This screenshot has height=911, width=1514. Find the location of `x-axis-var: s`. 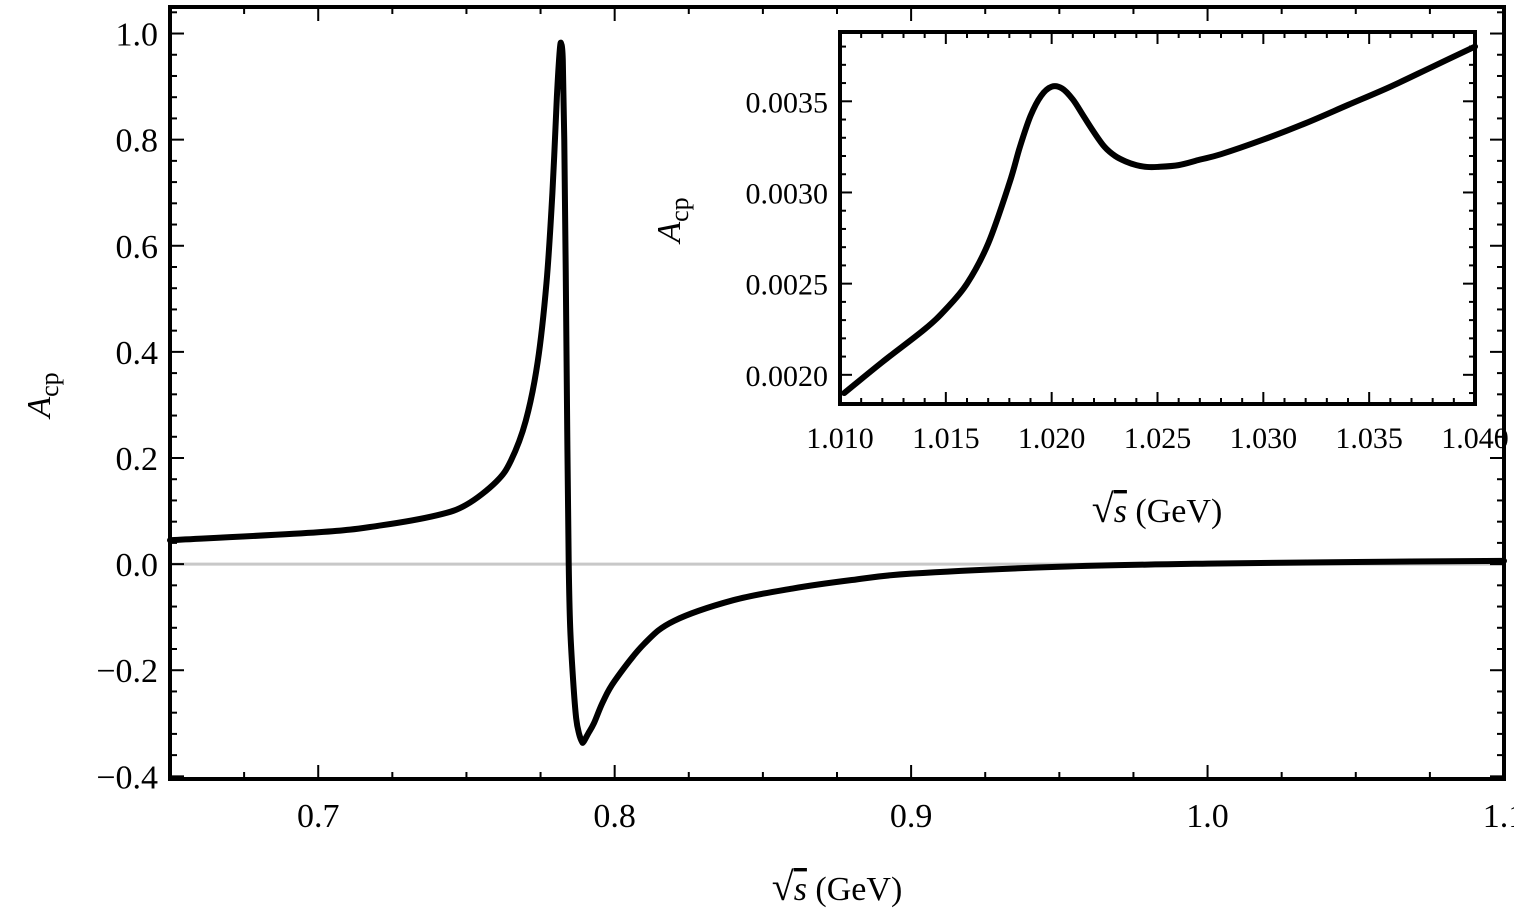

x-axis-var: s is located at coordinates (800, 889).